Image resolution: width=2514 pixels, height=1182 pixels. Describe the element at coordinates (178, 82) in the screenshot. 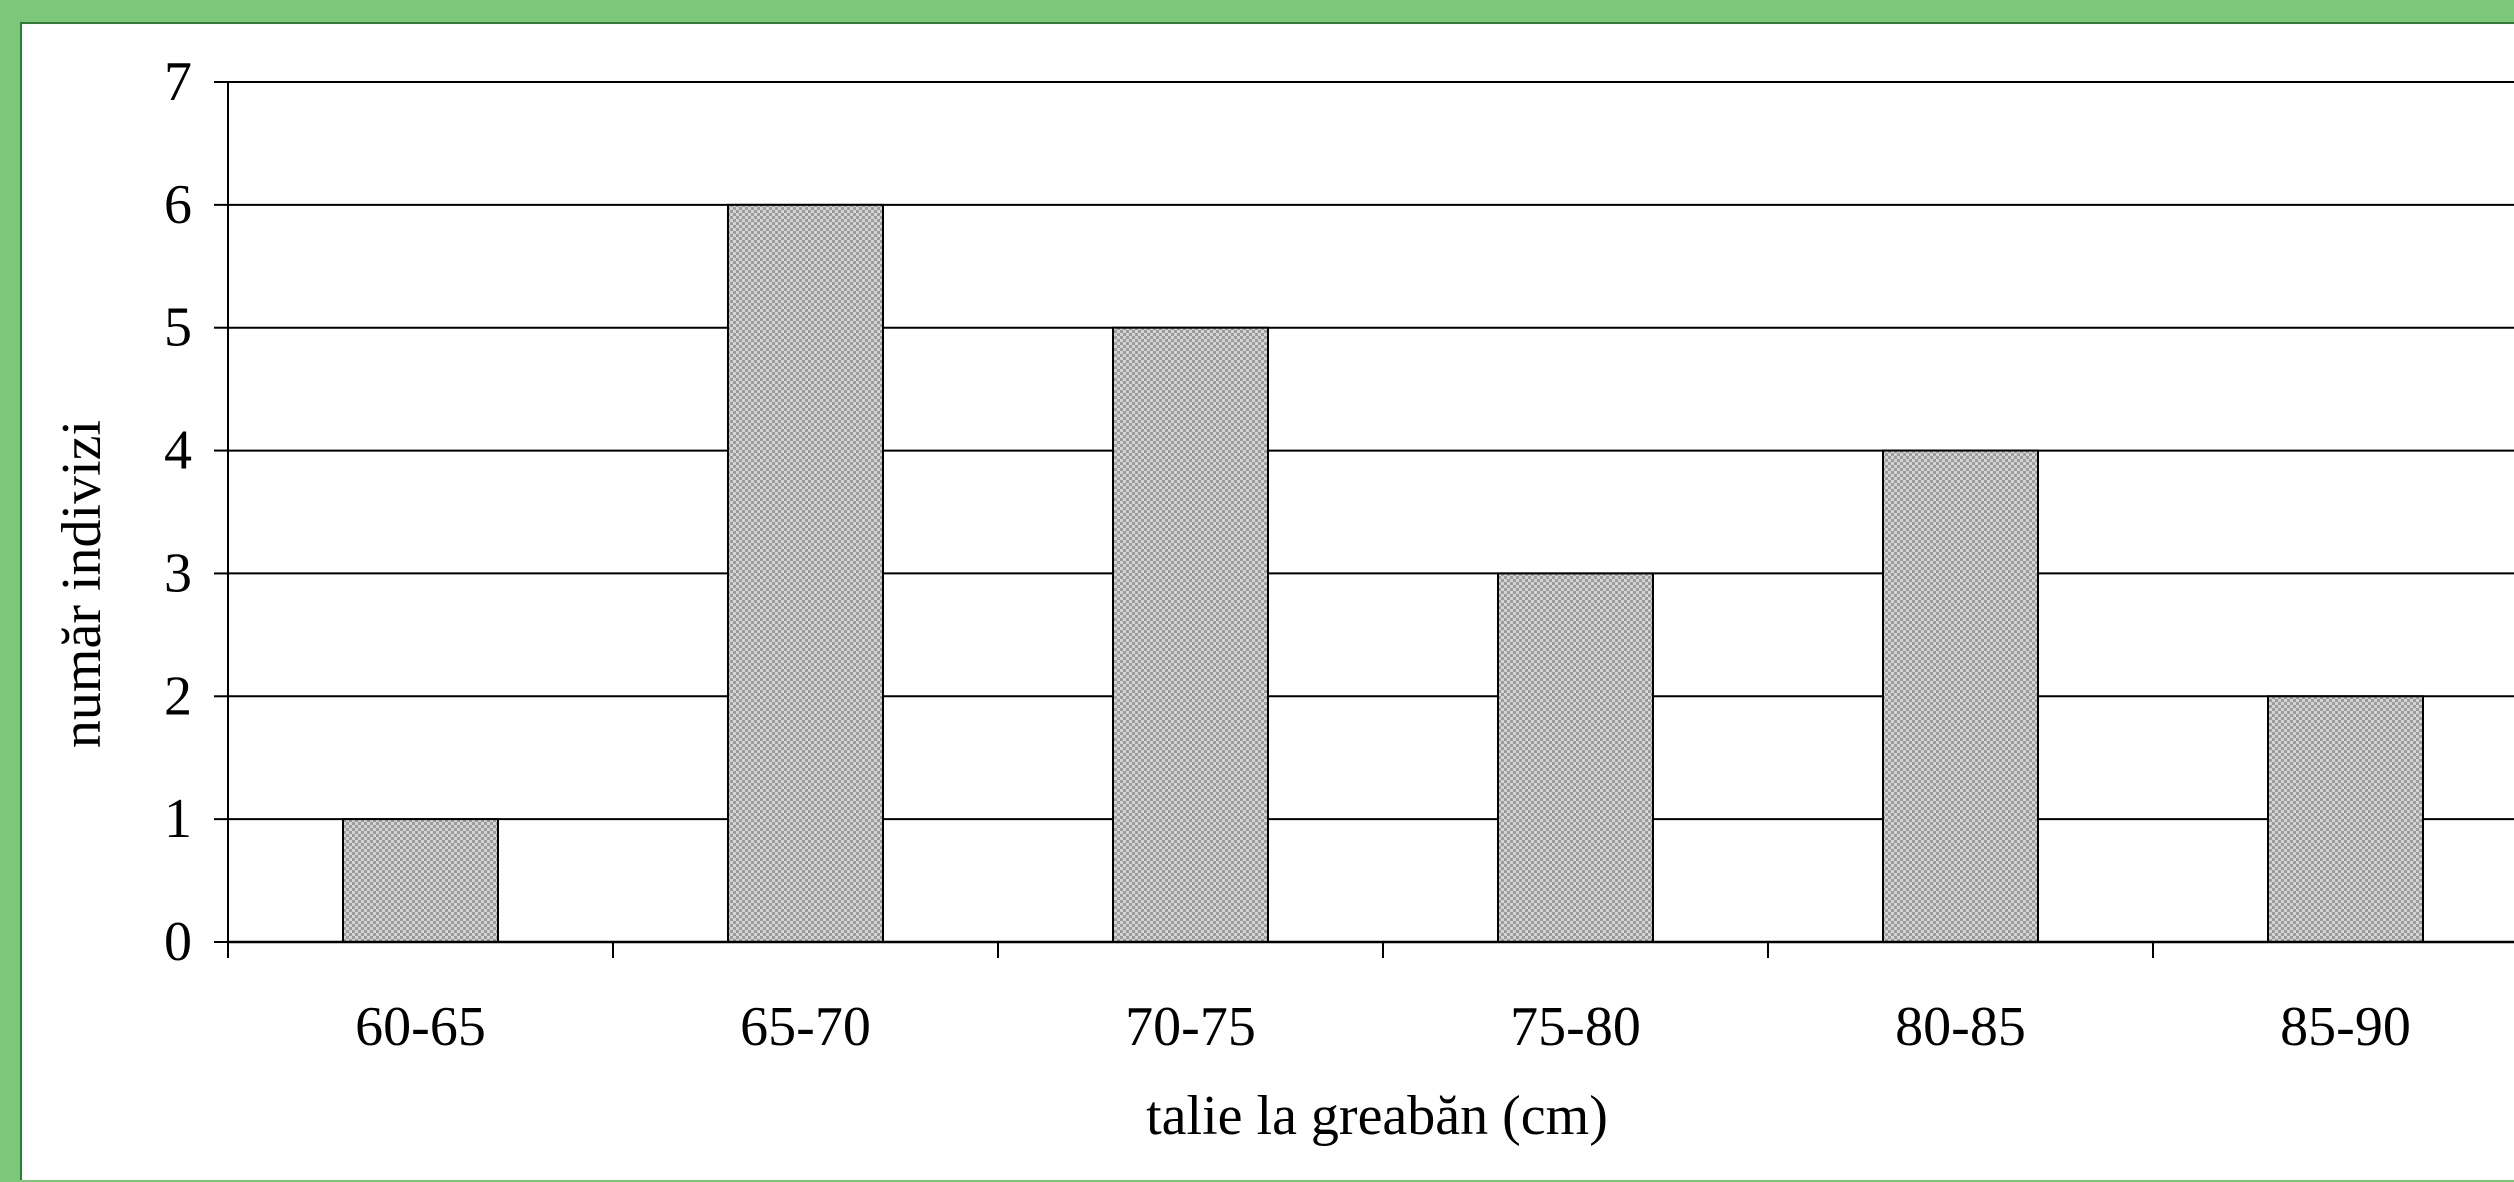

I see `y-tick-label: 7` at that location.